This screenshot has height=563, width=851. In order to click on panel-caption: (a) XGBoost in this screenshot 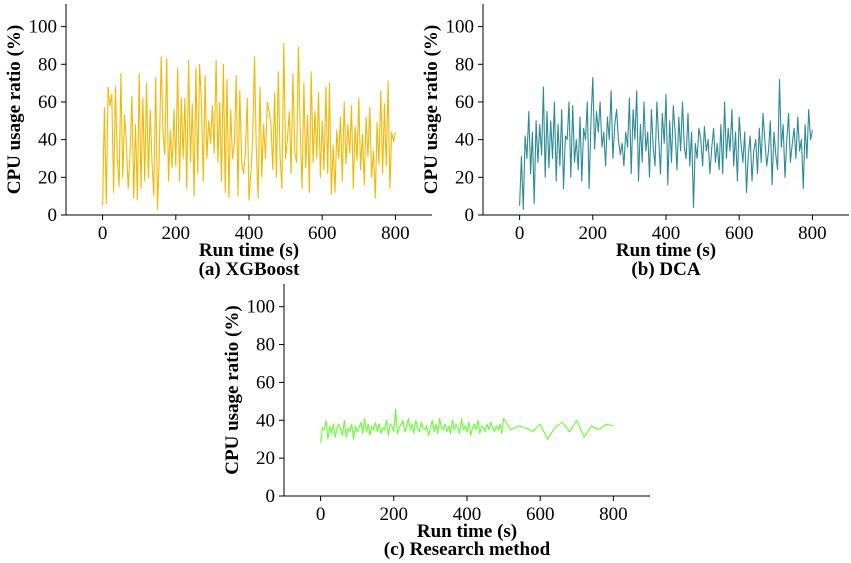, I will do `click(249, 269)`.